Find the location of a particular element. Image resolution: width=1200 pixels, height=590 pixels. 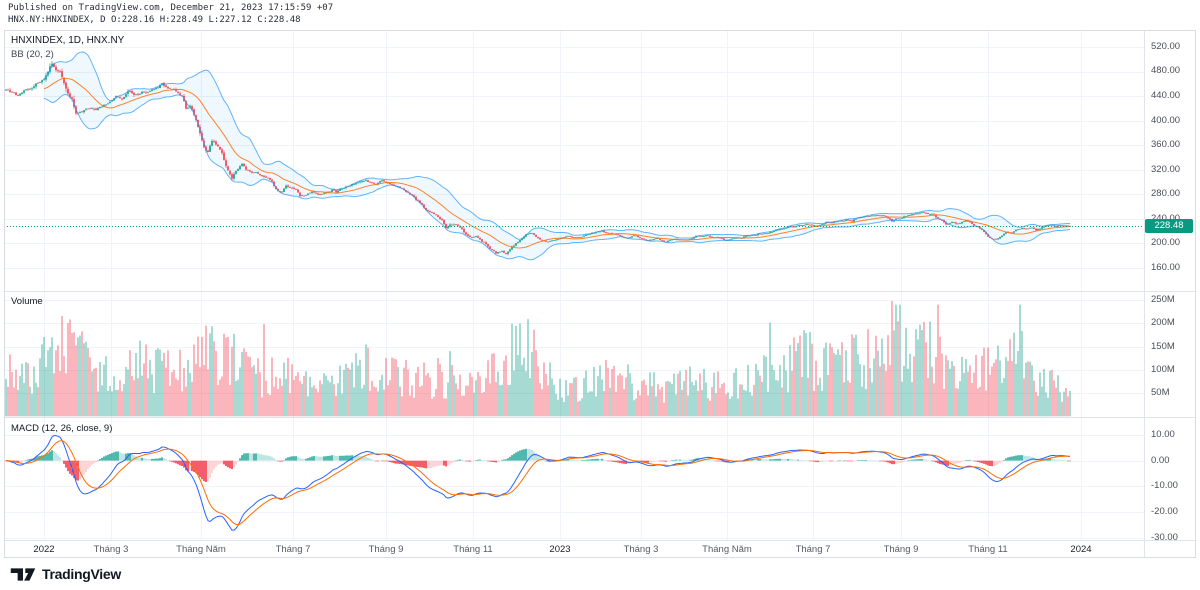

price-axis-tick: 480.00 is located at coordinates (1166, 70).